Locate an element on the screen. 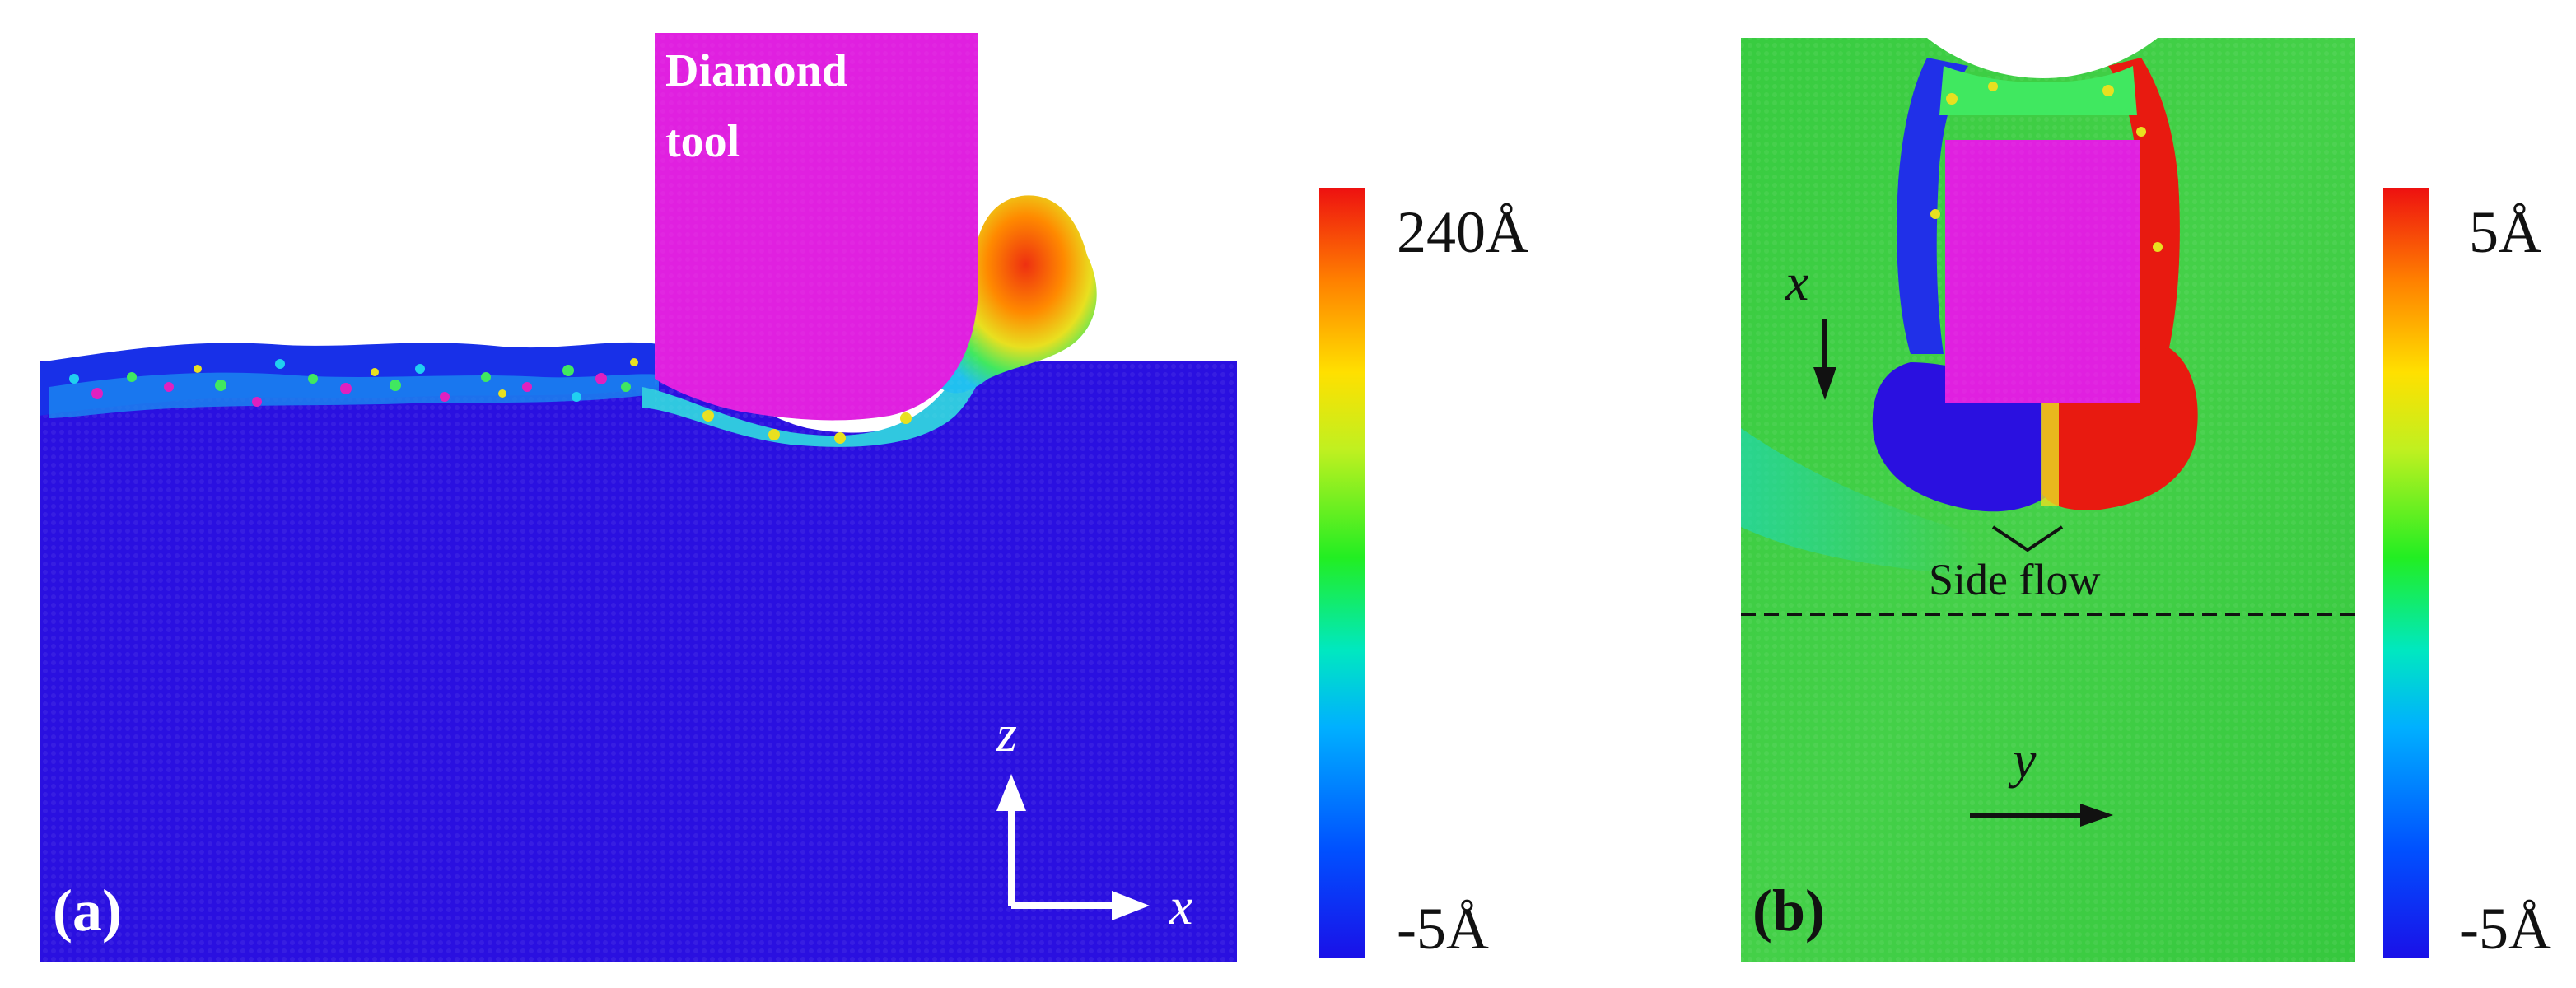 The height and width of the screenshot is (988, 2576). axis-x-arrow-b: x is located at coordinates (1810, 326).